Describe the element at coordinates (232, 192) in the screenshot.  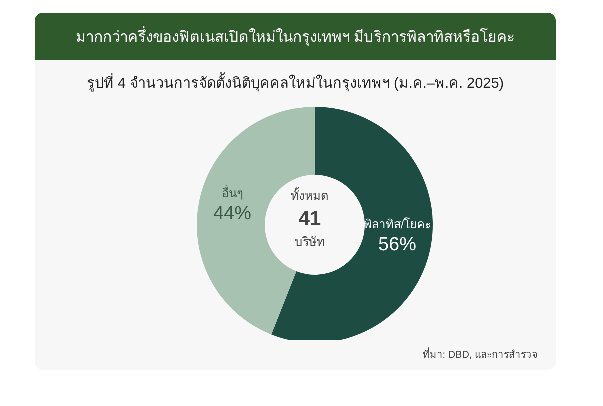
I see `slice-label: อื่นๆ` at that location.